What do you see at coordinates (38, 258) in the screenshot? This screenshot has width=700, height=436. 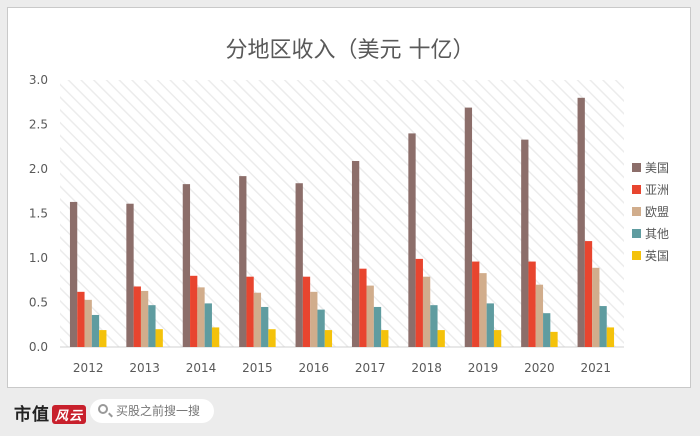 I see `y-tick-label: 1.0` at bounding box center [38, 258].